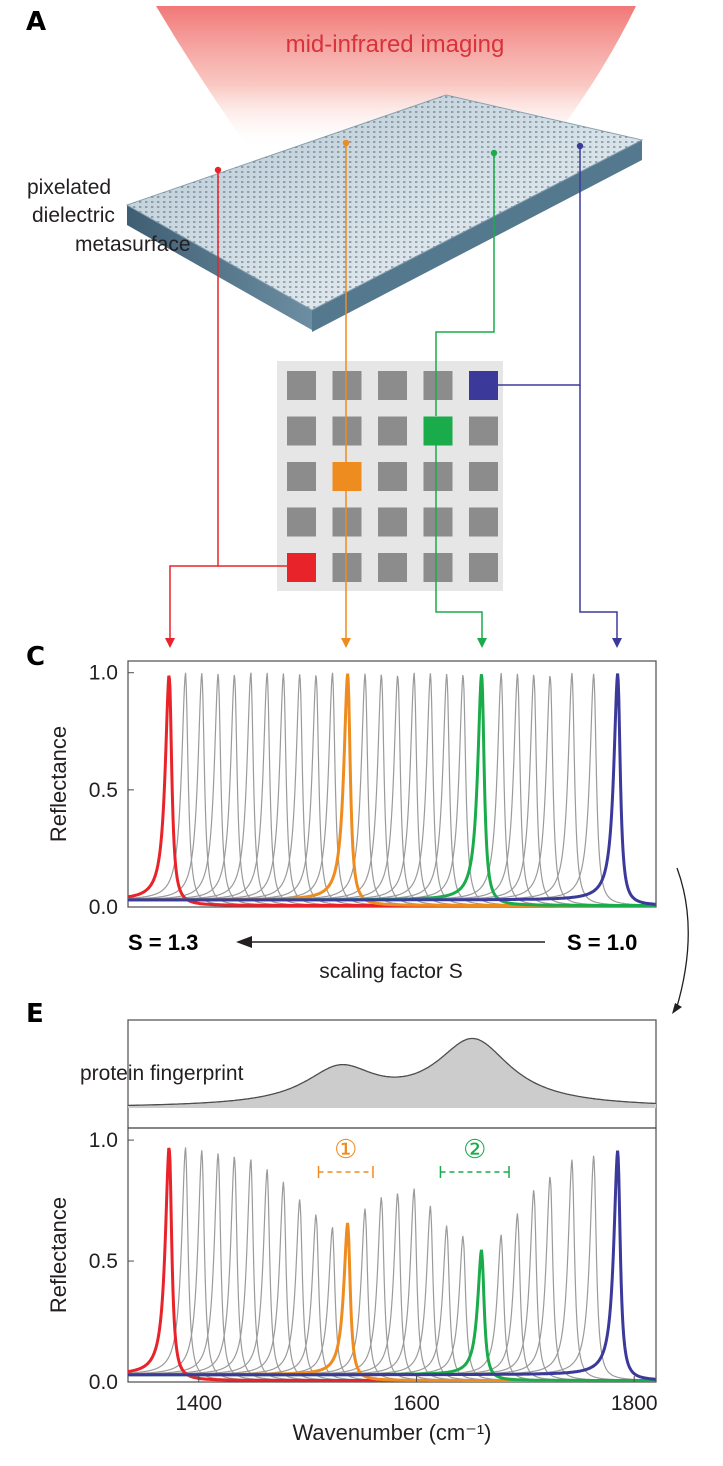 The image size is (723, 1466). I want to click on annotation-label-1: ①, so click(345, 1149).